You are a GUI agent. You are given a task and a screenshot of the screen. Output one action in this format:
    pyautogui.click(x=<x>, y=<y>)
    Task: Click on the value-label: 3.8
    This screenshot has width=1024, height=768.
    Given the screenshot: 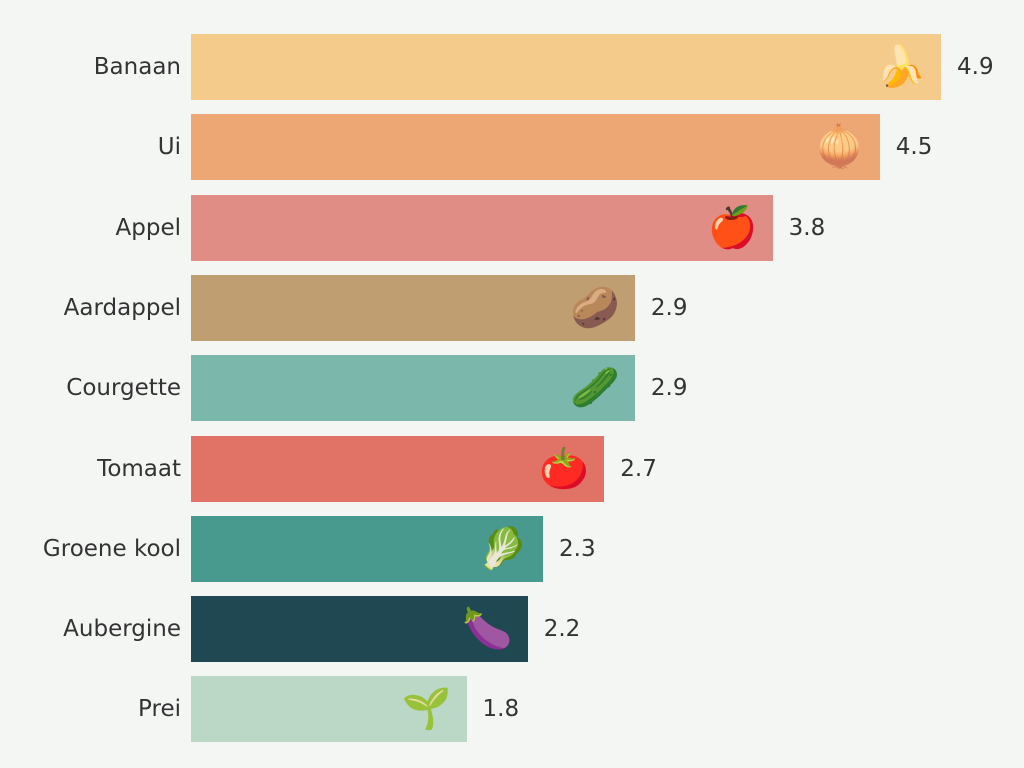 What is the action you would take?
    pyautogui.click(x=807, y=227)
    